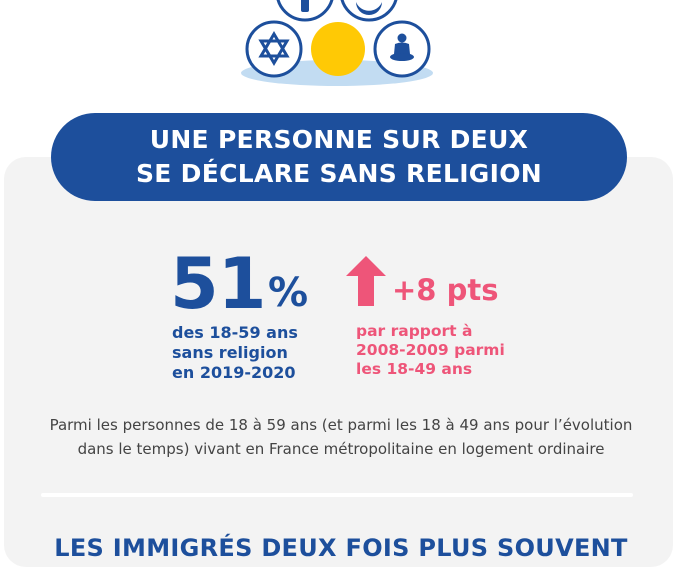 The width and height of the screenshot is (682, 567). Describe the element at coordinates (305, 11) in the screenshot. I see `cross-icon` at that location.